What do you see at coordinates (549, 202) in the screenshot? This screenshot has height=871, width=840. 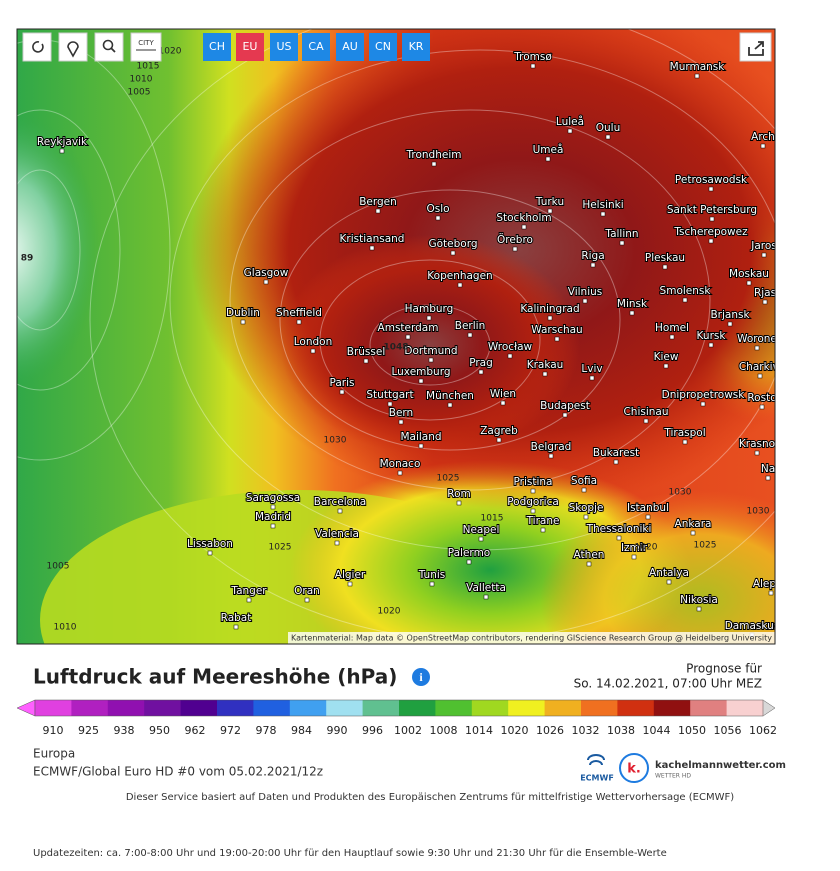 I see `city-label: Turku` at bounding box center [549, 202].